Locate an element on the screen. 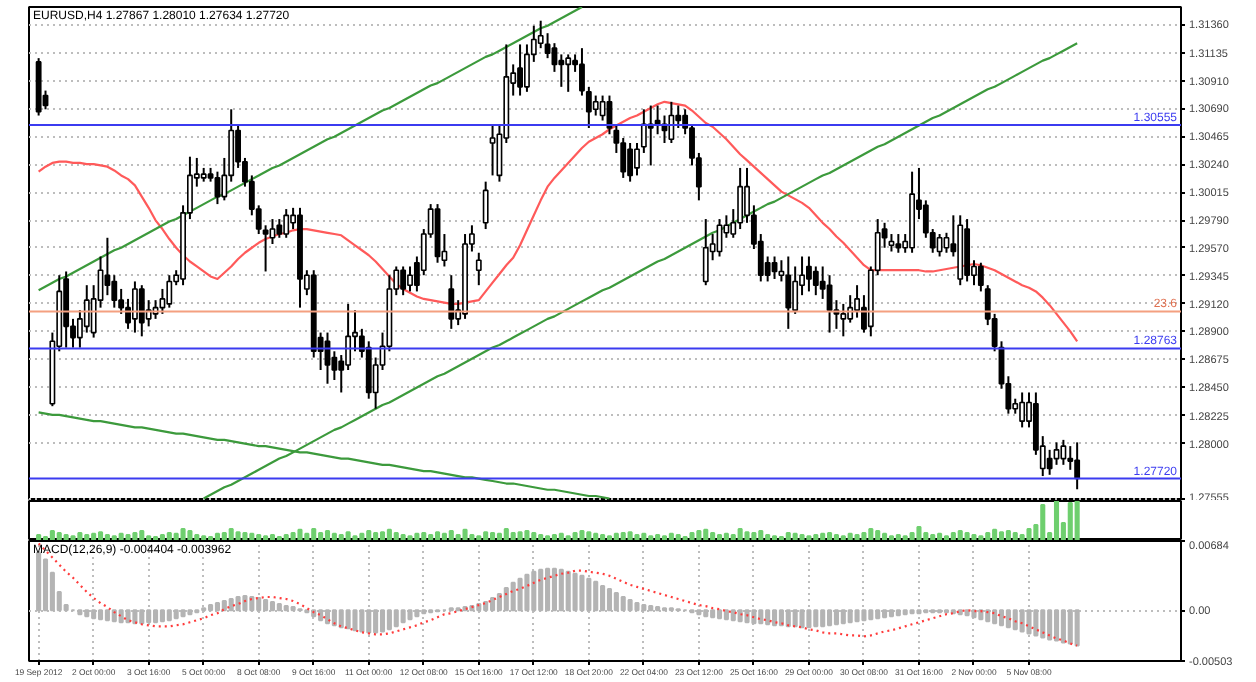 This screenshot has width=1256, height=682. line-series is located at coordinates (558, 594).